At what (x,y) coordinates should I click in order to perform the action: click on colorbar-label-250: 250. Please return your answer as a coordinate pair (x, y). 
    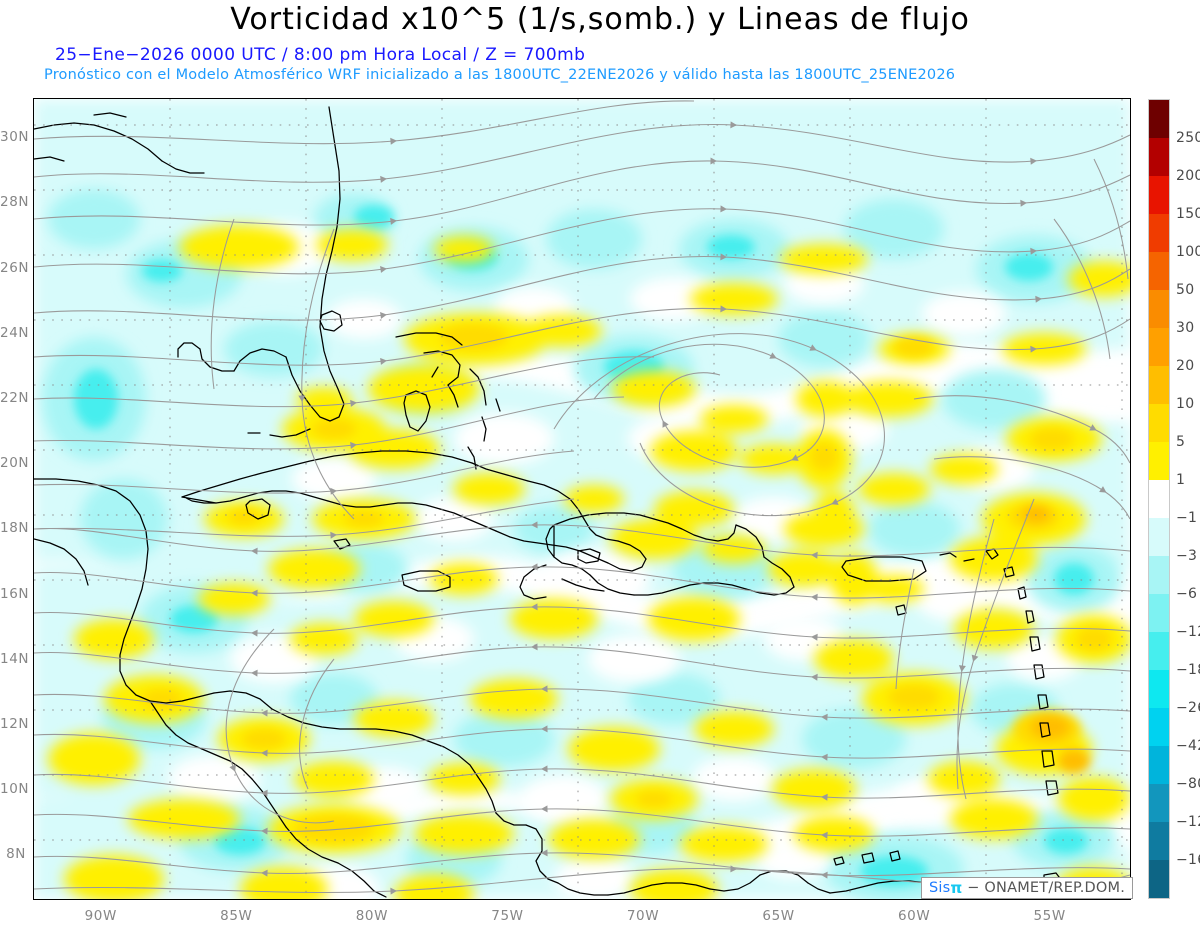
    Looking at the image, I should click on (1188, 138).